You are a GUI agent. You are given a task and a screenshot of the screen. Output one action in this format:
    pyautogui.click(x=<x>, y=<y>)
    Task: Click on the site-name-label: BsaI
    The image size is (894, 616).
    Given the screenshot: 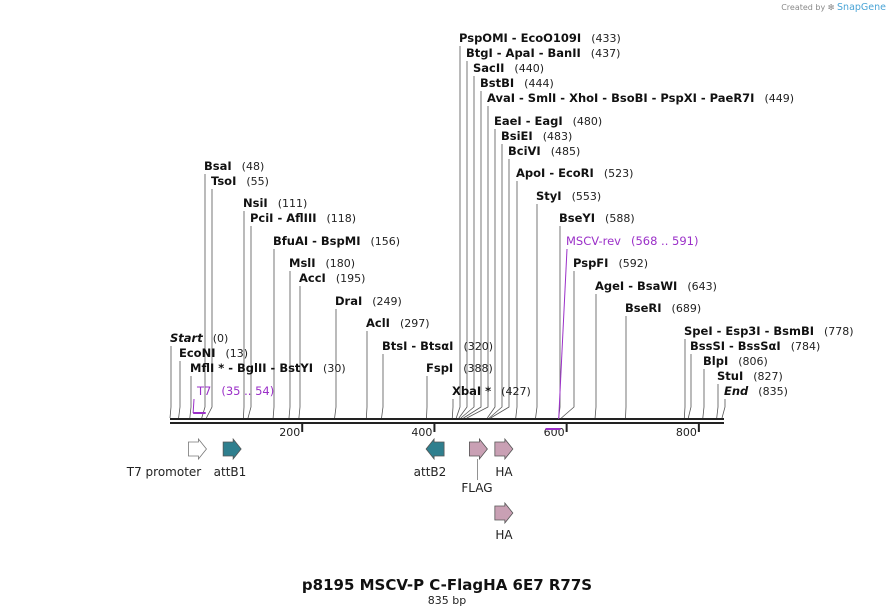 What is the action you would take?
    pyautogui.click(x=218, y=166)
    